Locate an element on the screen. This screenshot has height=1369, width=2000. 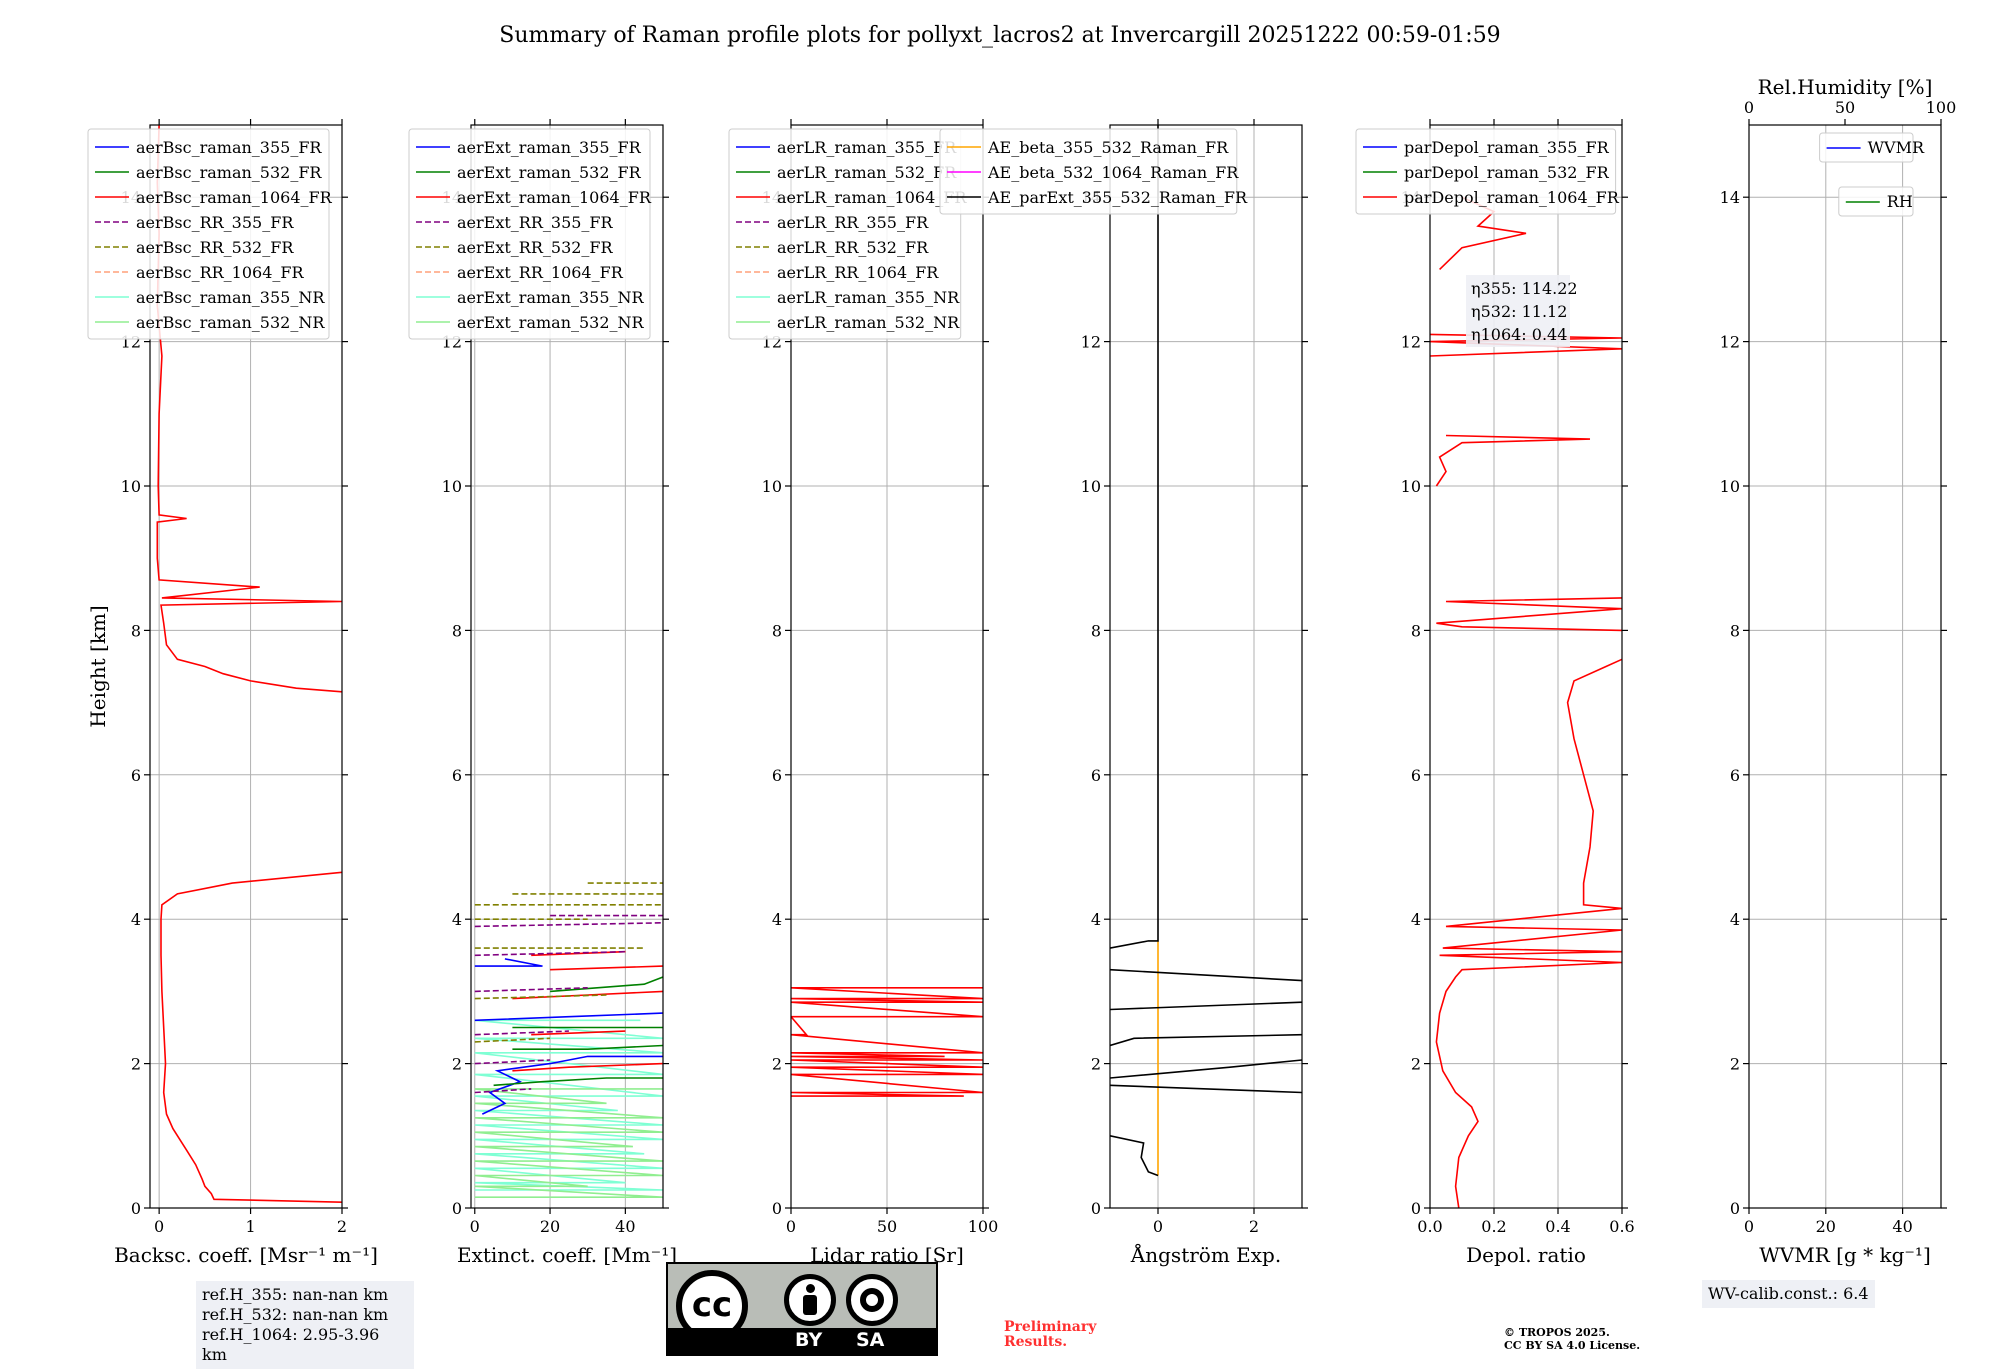
ref-height-1064: ref.H_1064: 2.95-3.96 km is located at coordinates (291, 1344).